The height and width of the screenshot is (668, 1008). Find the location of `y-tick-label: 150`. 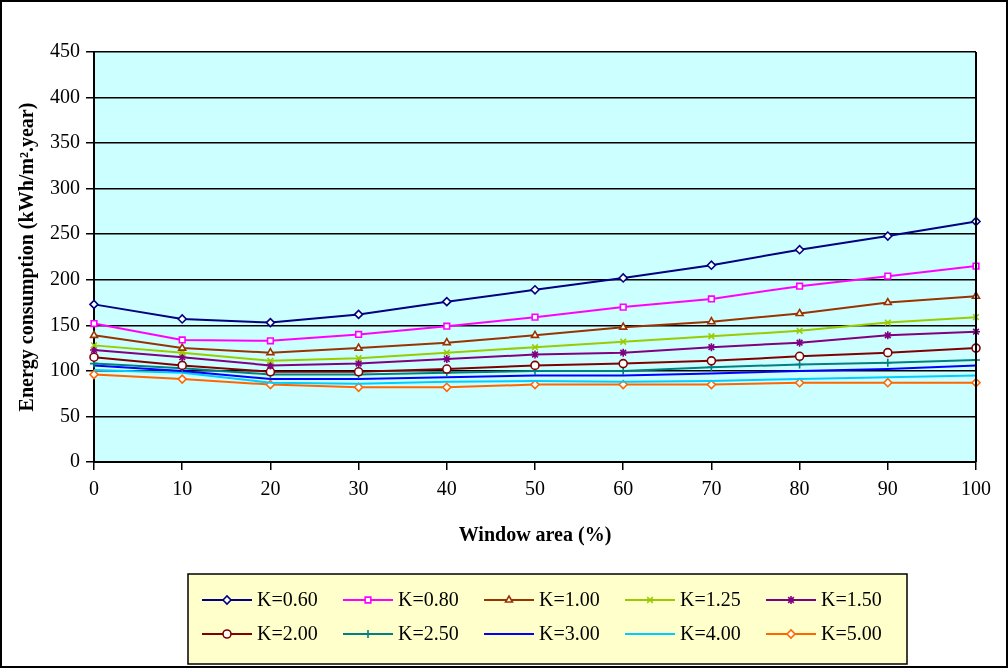

y-tick-label: 150 is located at coordinates (65, 323).